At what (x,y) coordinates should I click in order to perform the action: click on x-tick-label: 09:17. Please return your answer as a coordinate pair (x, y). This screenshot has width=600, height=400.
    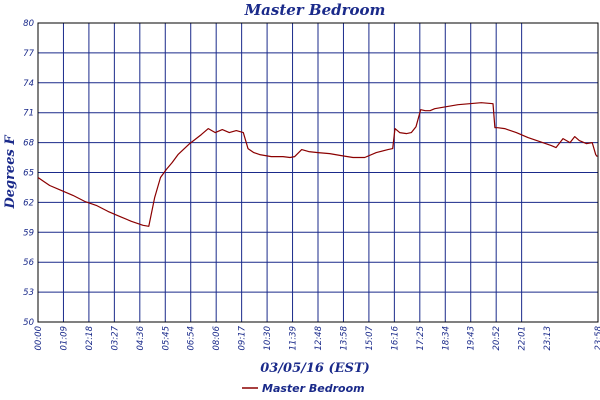
    Looking at the image, I should click on (243, 337).